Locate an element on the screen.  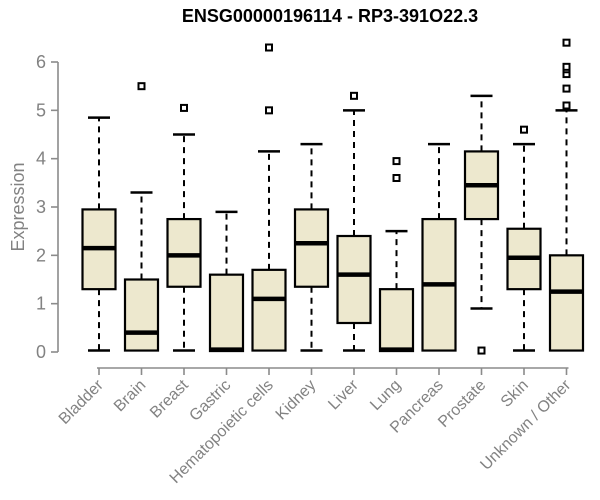
box-kidney is located at coordinates (311, 248).